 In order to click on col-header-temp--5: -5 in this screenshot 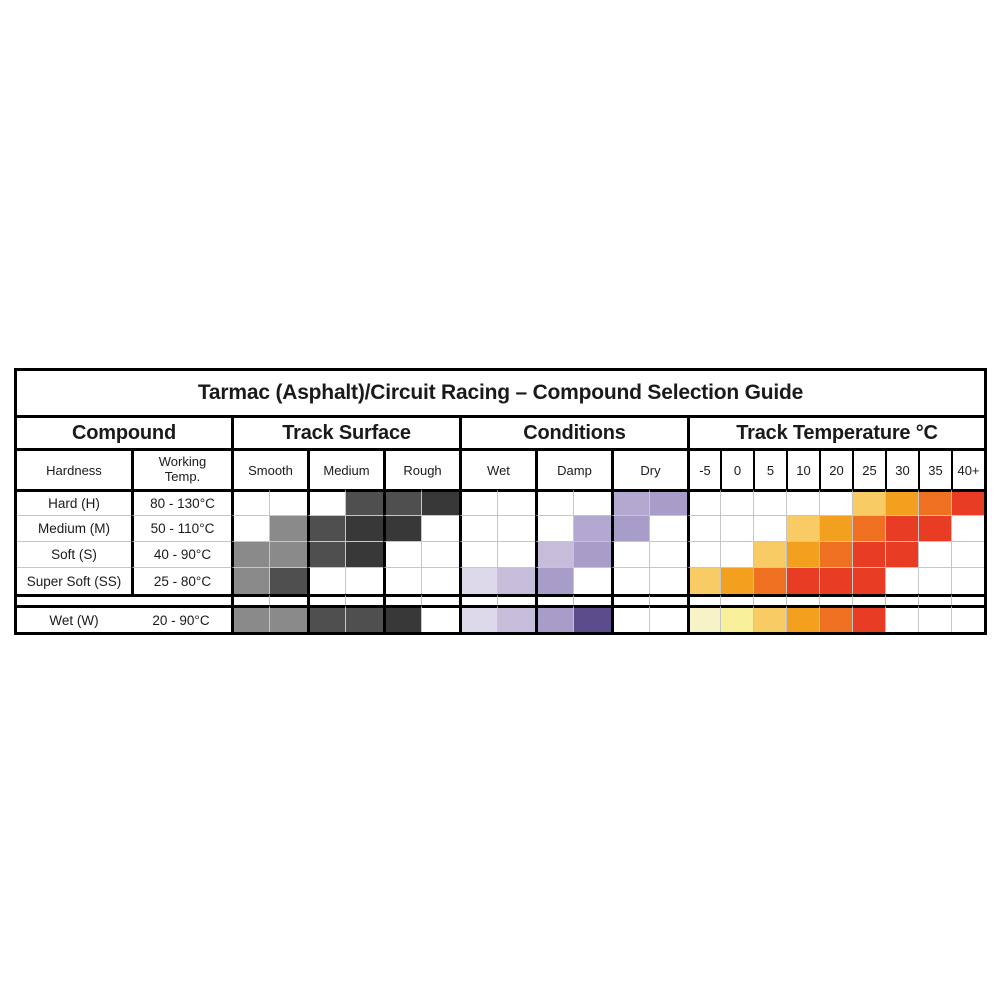, I will do `click(703, 468)`.